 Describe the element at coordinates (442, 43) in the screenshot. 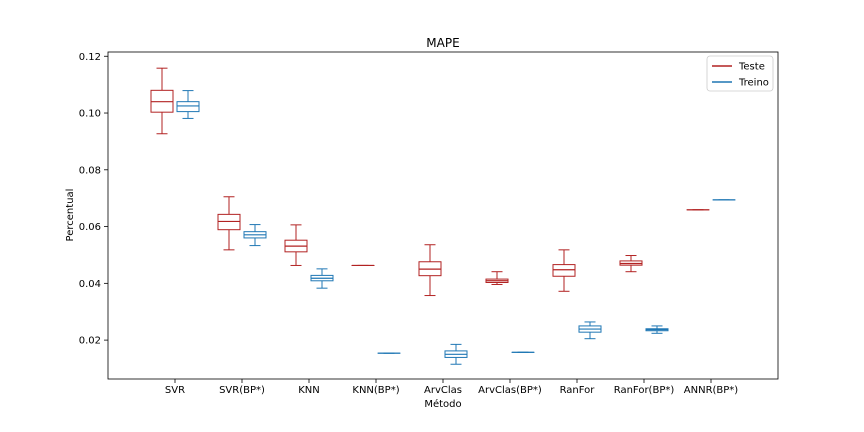

I see `chart-title: MAPE` at that location.